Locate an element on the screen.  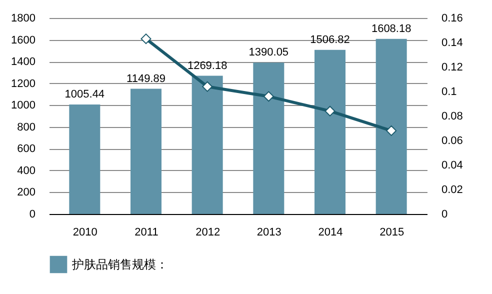
data-label: 1390.05 is located at coordinates (268, 52).